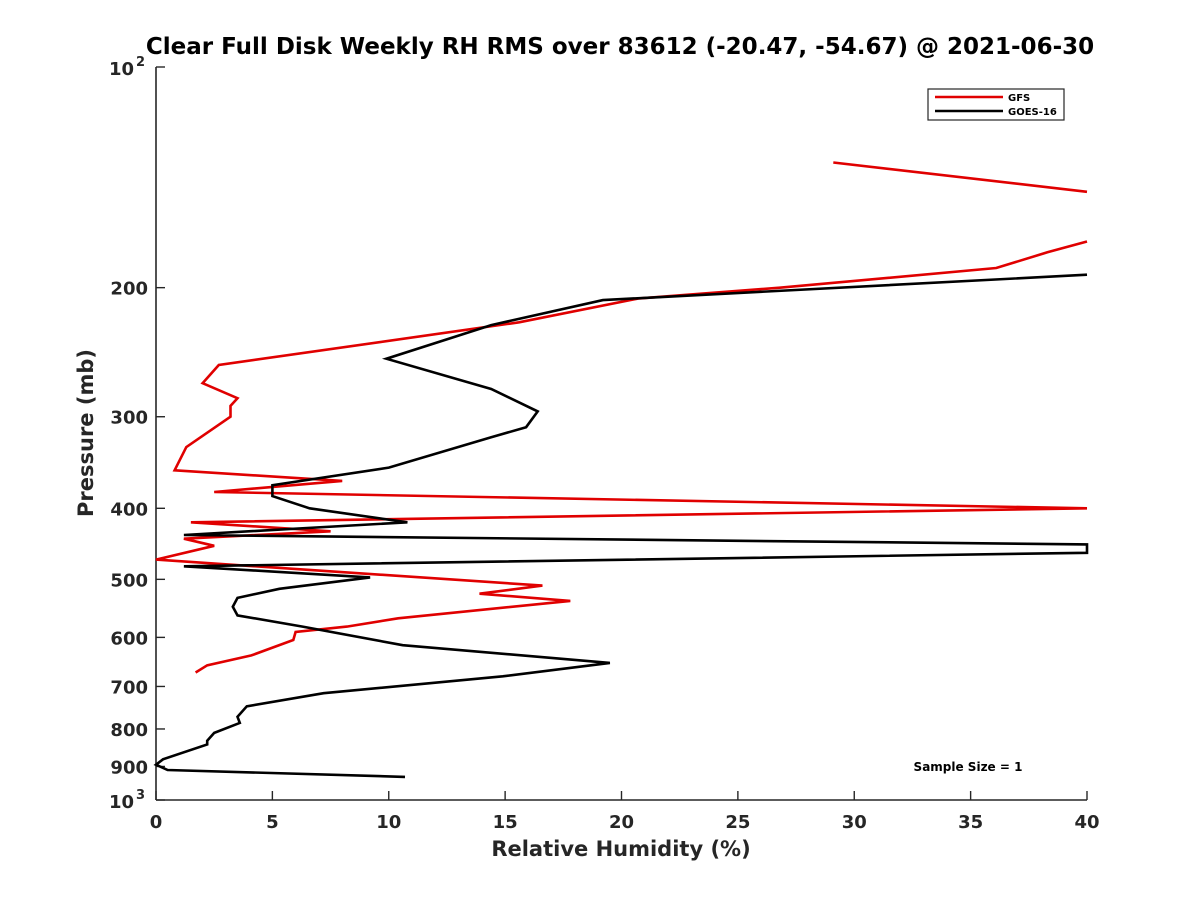 The width and height of the screenshot is (1200, 900). Describe the element at coordinates (854, 822) in the screenshot. I see `x-tick-label: 30` at that location.